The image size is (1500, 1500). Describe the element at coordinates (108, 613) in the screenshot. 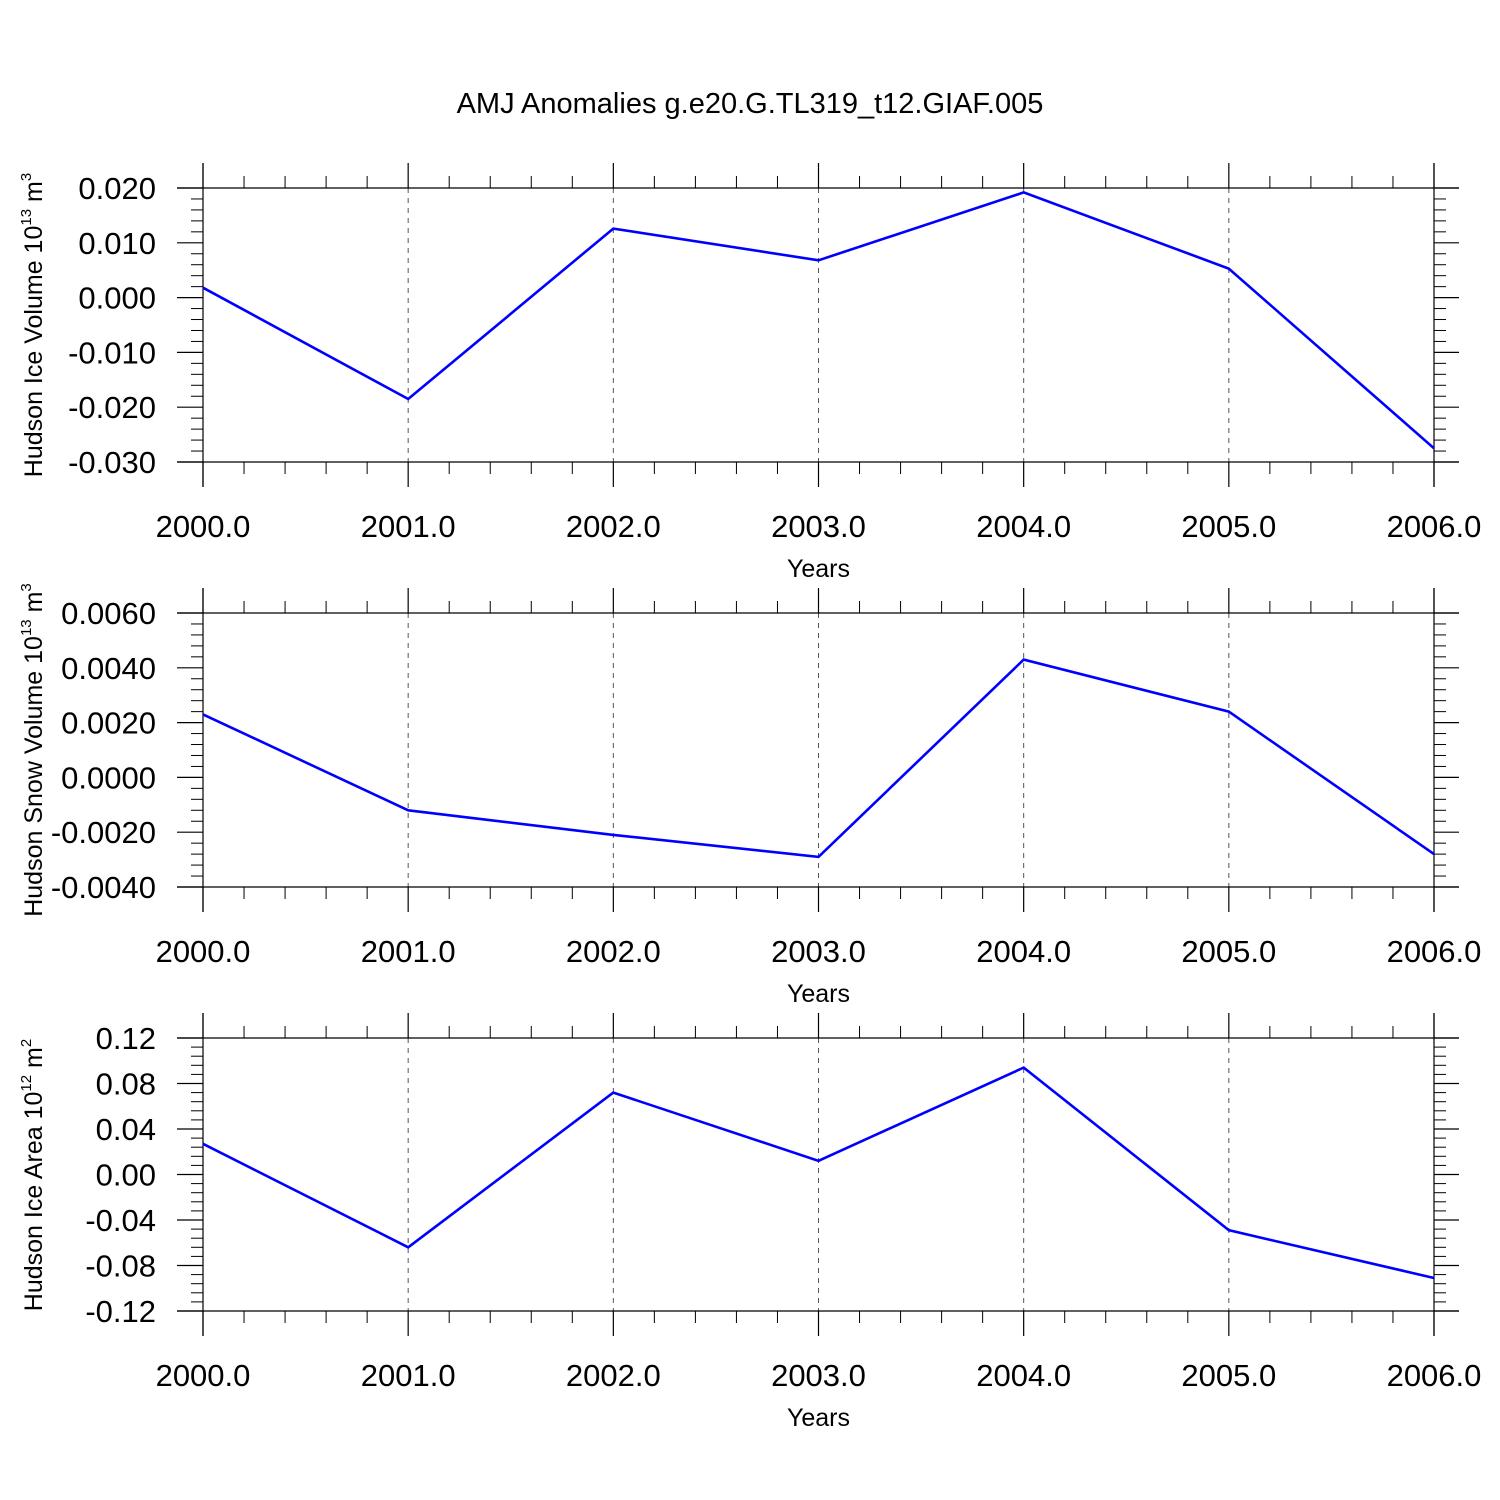

I see `y-tick-label: 0.0060` at that location.